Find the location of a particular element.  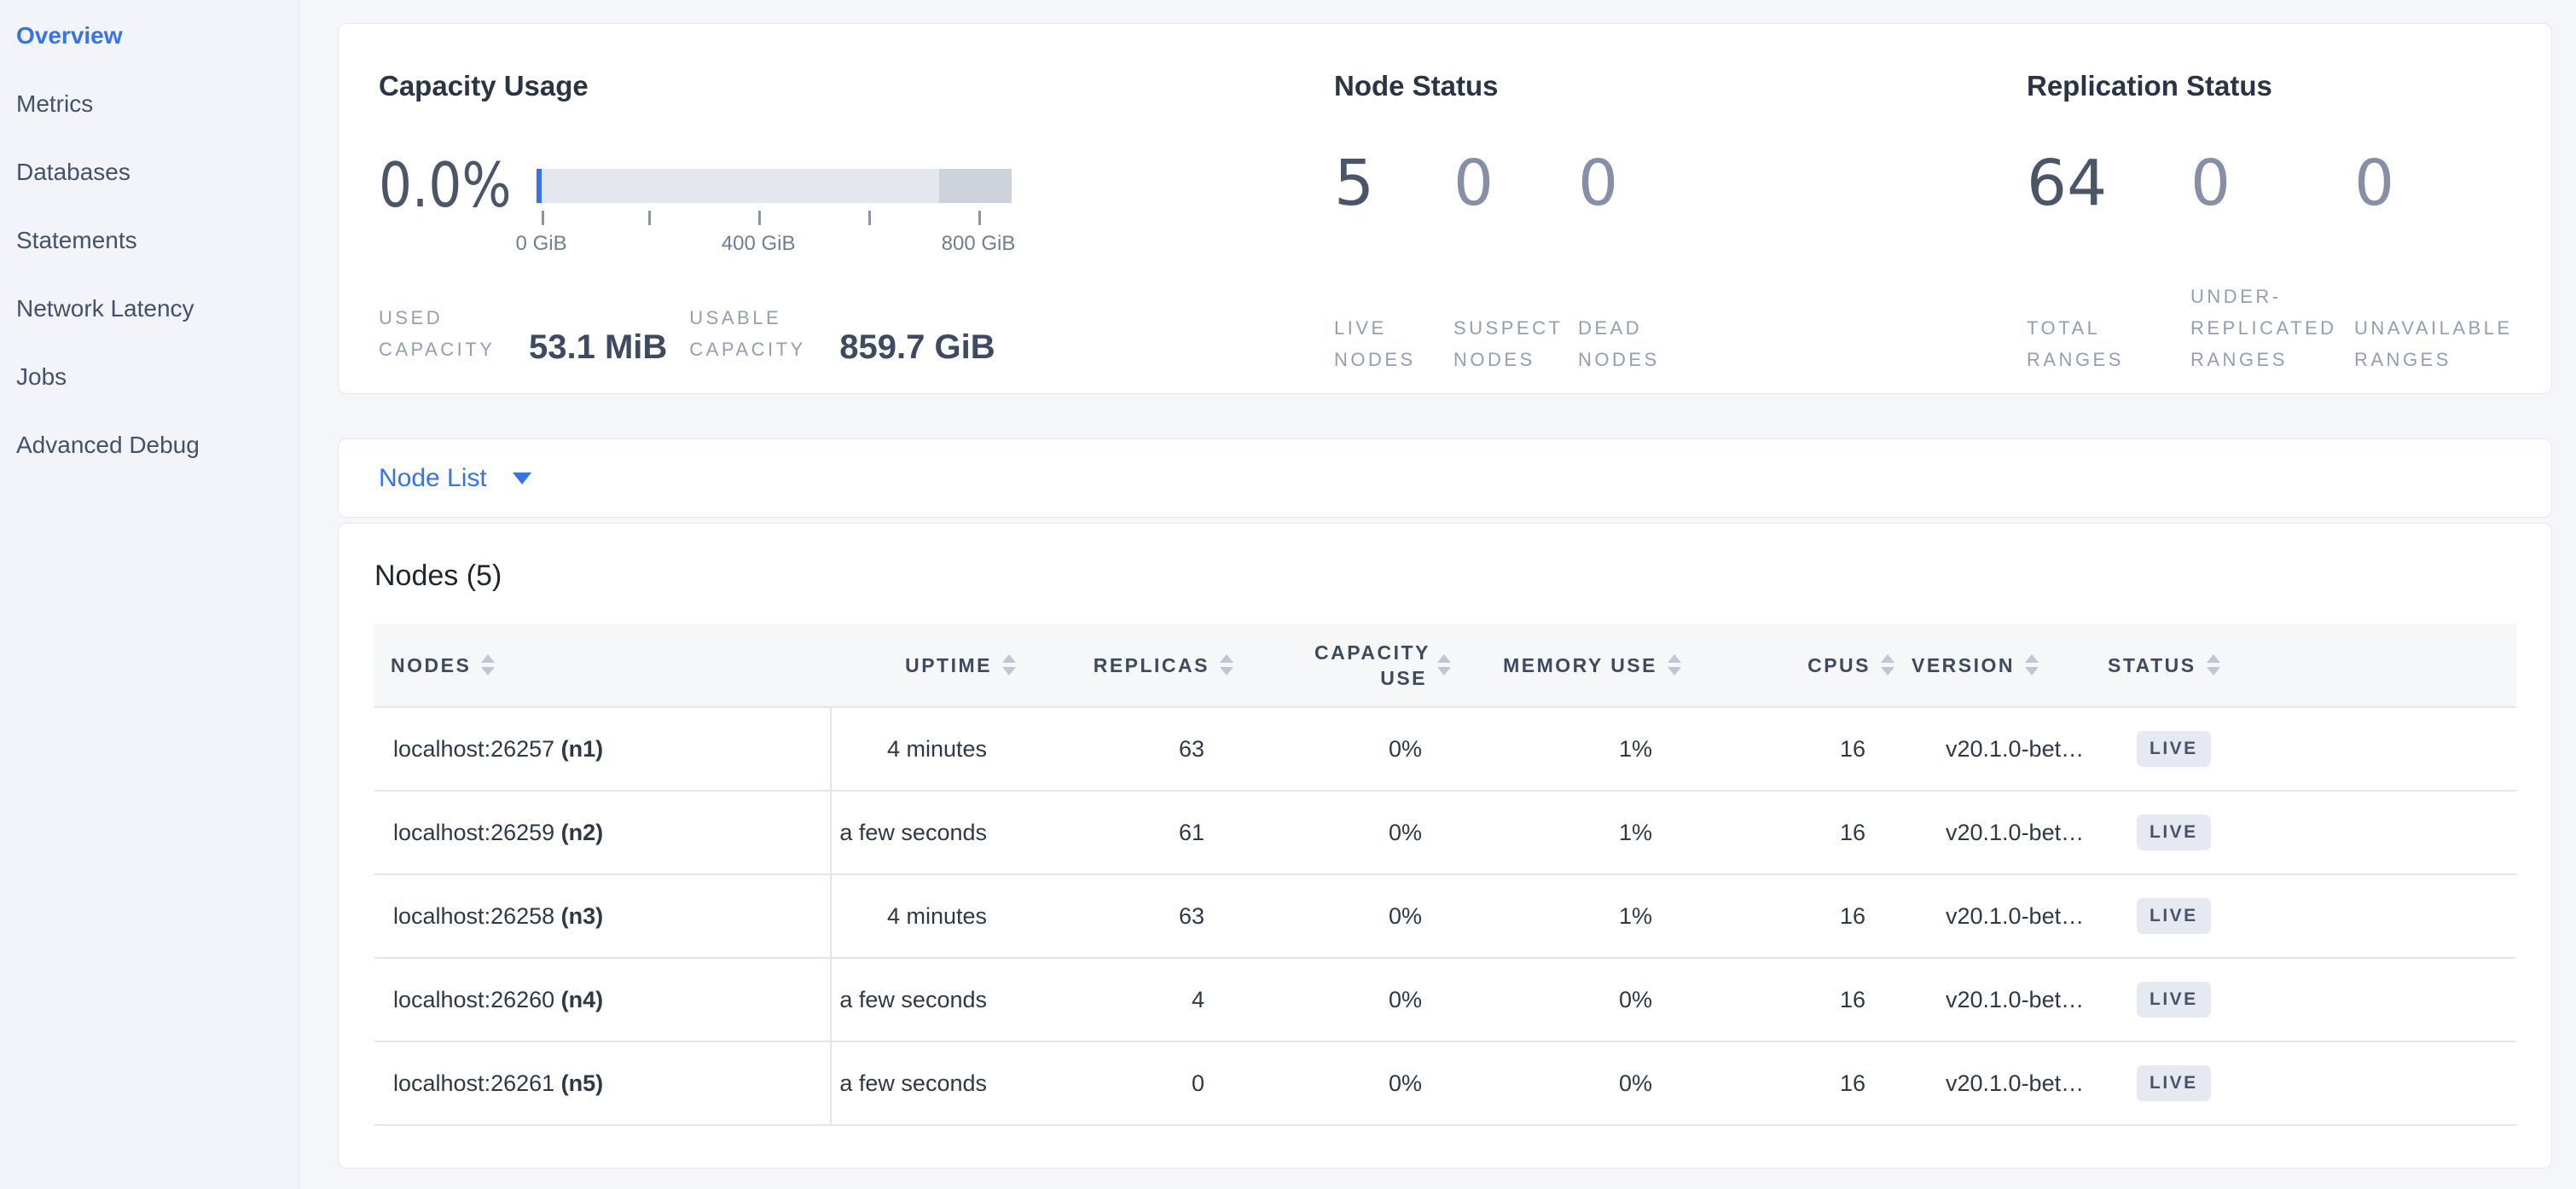

capacity-usage-title: Capacity Usage is located at coordinates (484, 86).